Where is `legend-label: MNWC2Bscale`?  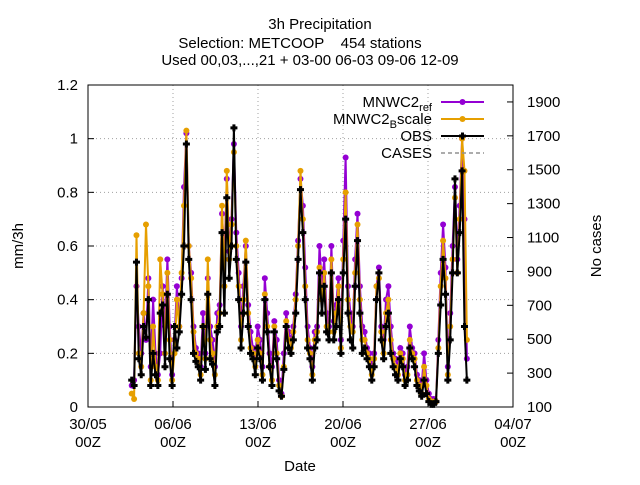
legend-label: MNWC2Bscale is located at coordinates (382, 121).